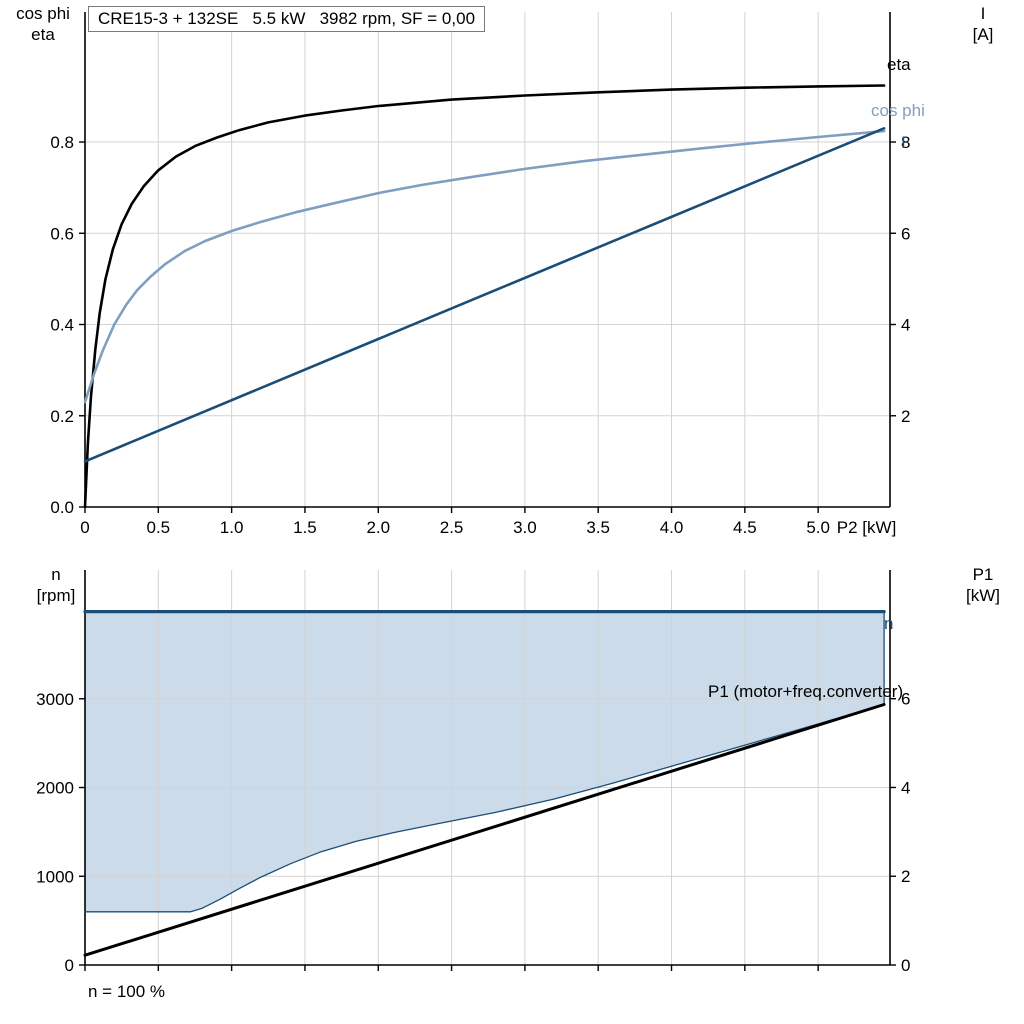  Describe the element at coordinates (598, 527) in the screenshot. I see `x-tick-label: 3.5` at that location.